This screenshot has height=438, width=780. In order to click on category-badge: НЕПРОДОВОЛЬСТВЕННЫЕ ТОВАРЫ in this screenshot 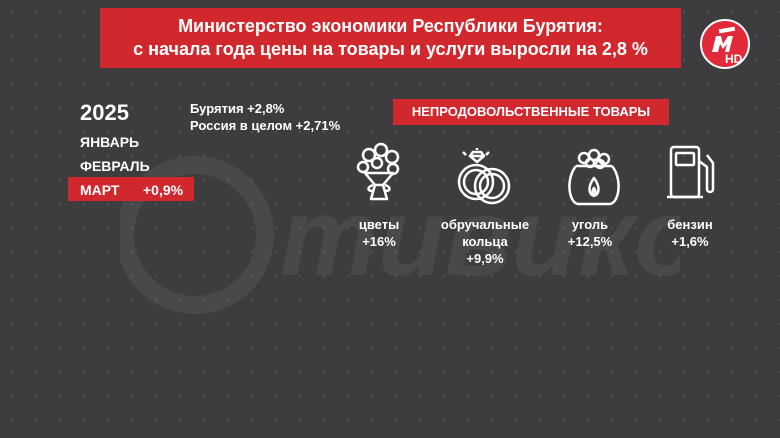, I will do `click(531, 112)`.